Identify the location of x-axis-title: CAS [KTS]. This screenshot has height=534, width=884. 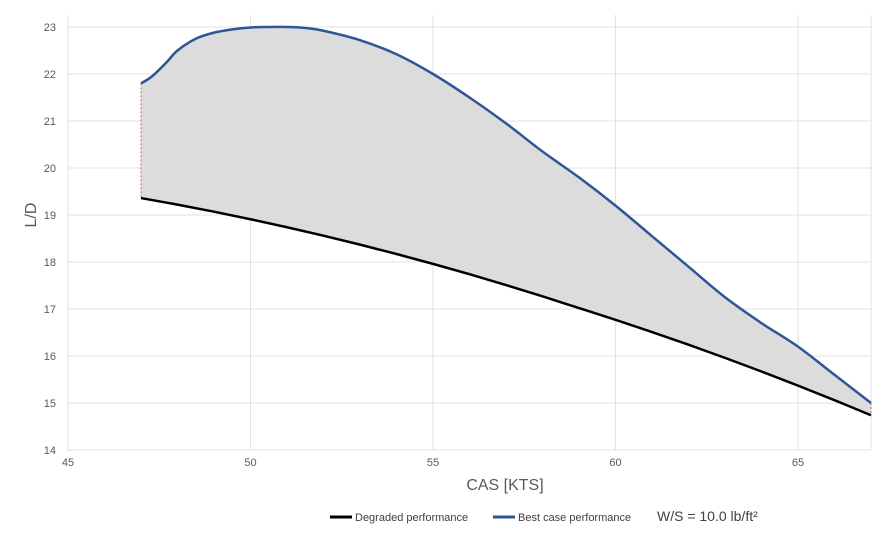
(504, 485).